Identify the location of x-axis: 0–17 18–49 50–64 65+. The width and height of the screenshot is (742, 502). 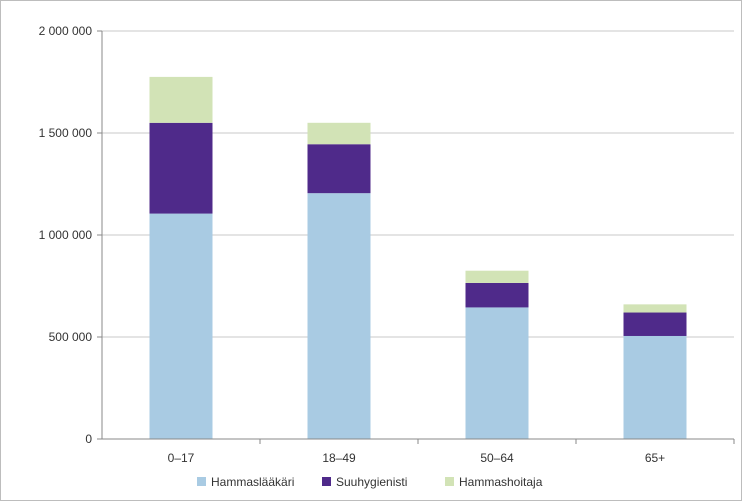
(418, 451).